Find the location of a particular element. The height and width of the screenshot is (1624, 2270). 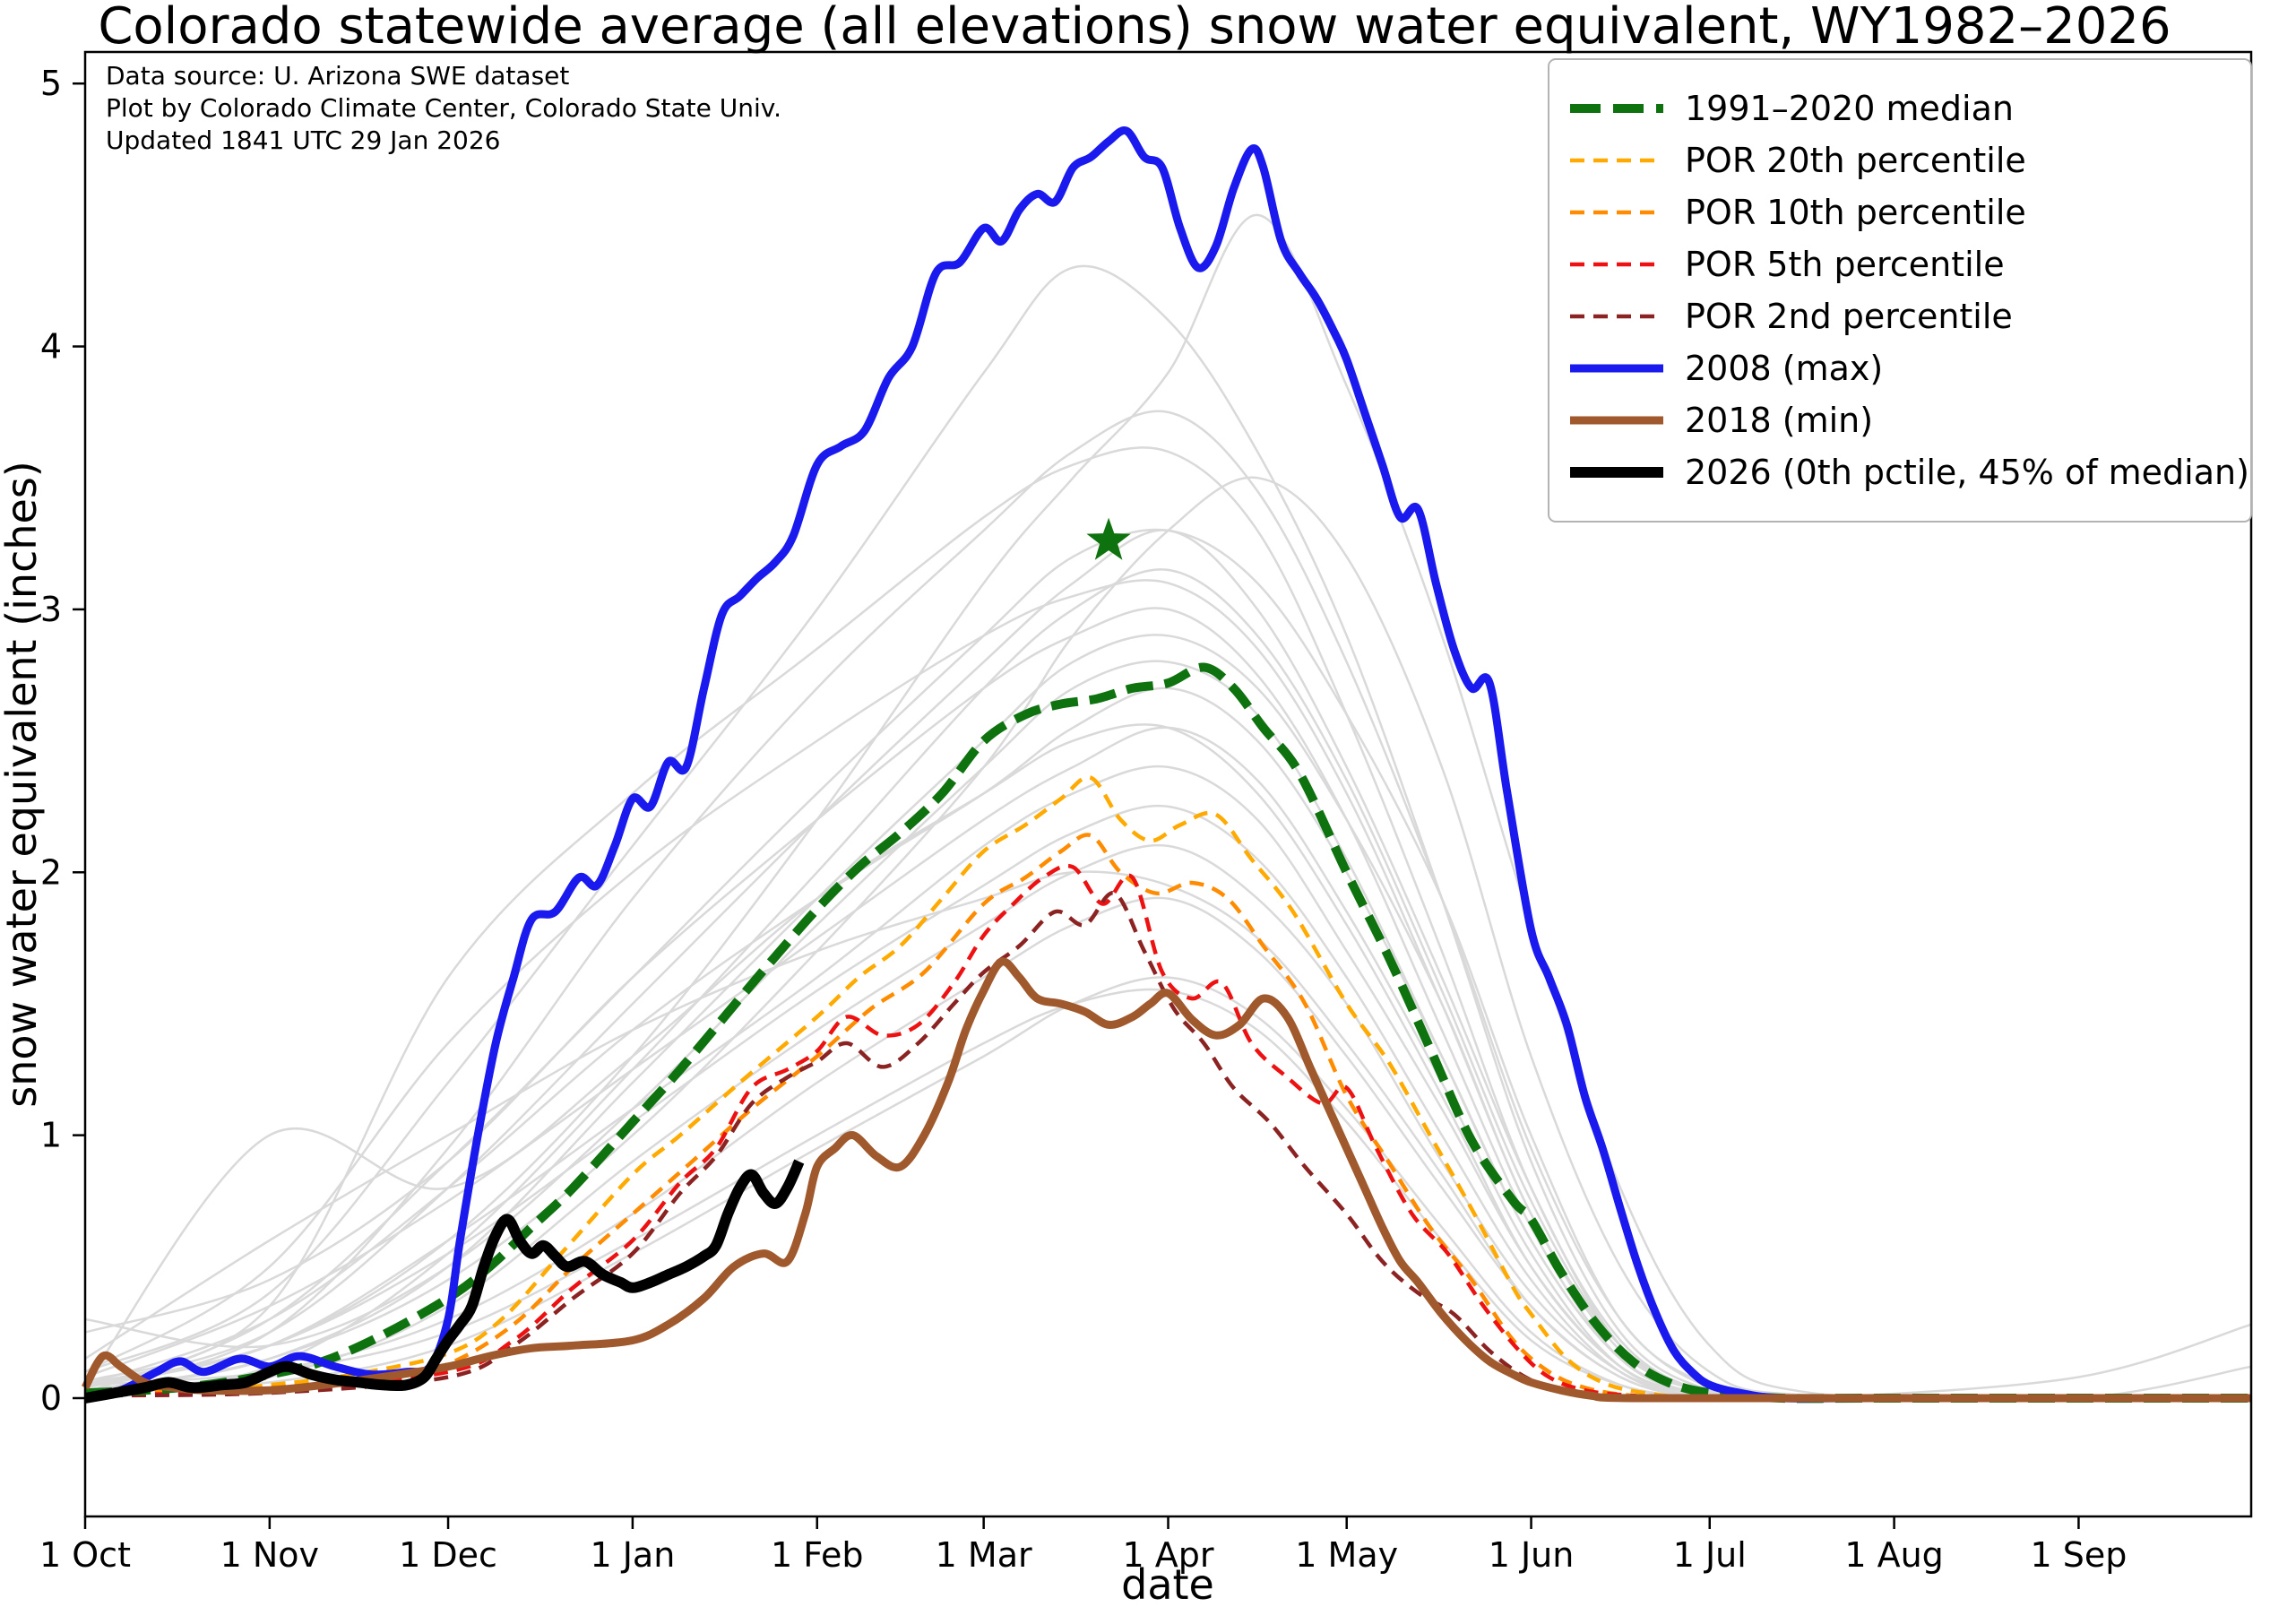

x-tick-label: 1 Apr is located at coordinates (1169, 1555).